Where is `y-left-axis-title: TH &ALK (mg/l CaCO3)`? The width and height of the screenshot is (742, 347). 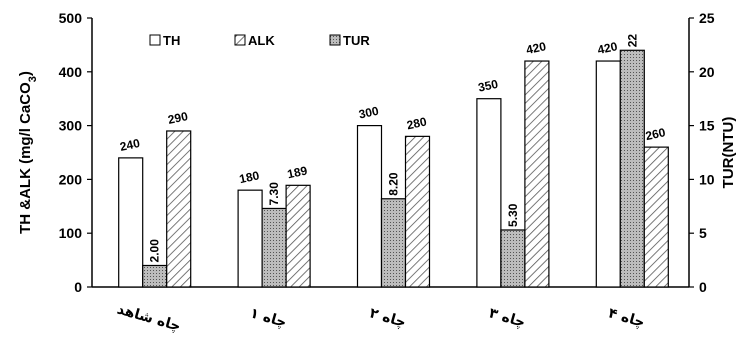 y-left-axis-title: TH &ALK (mg/l CaCO3) is located at coordinates (28, 152).